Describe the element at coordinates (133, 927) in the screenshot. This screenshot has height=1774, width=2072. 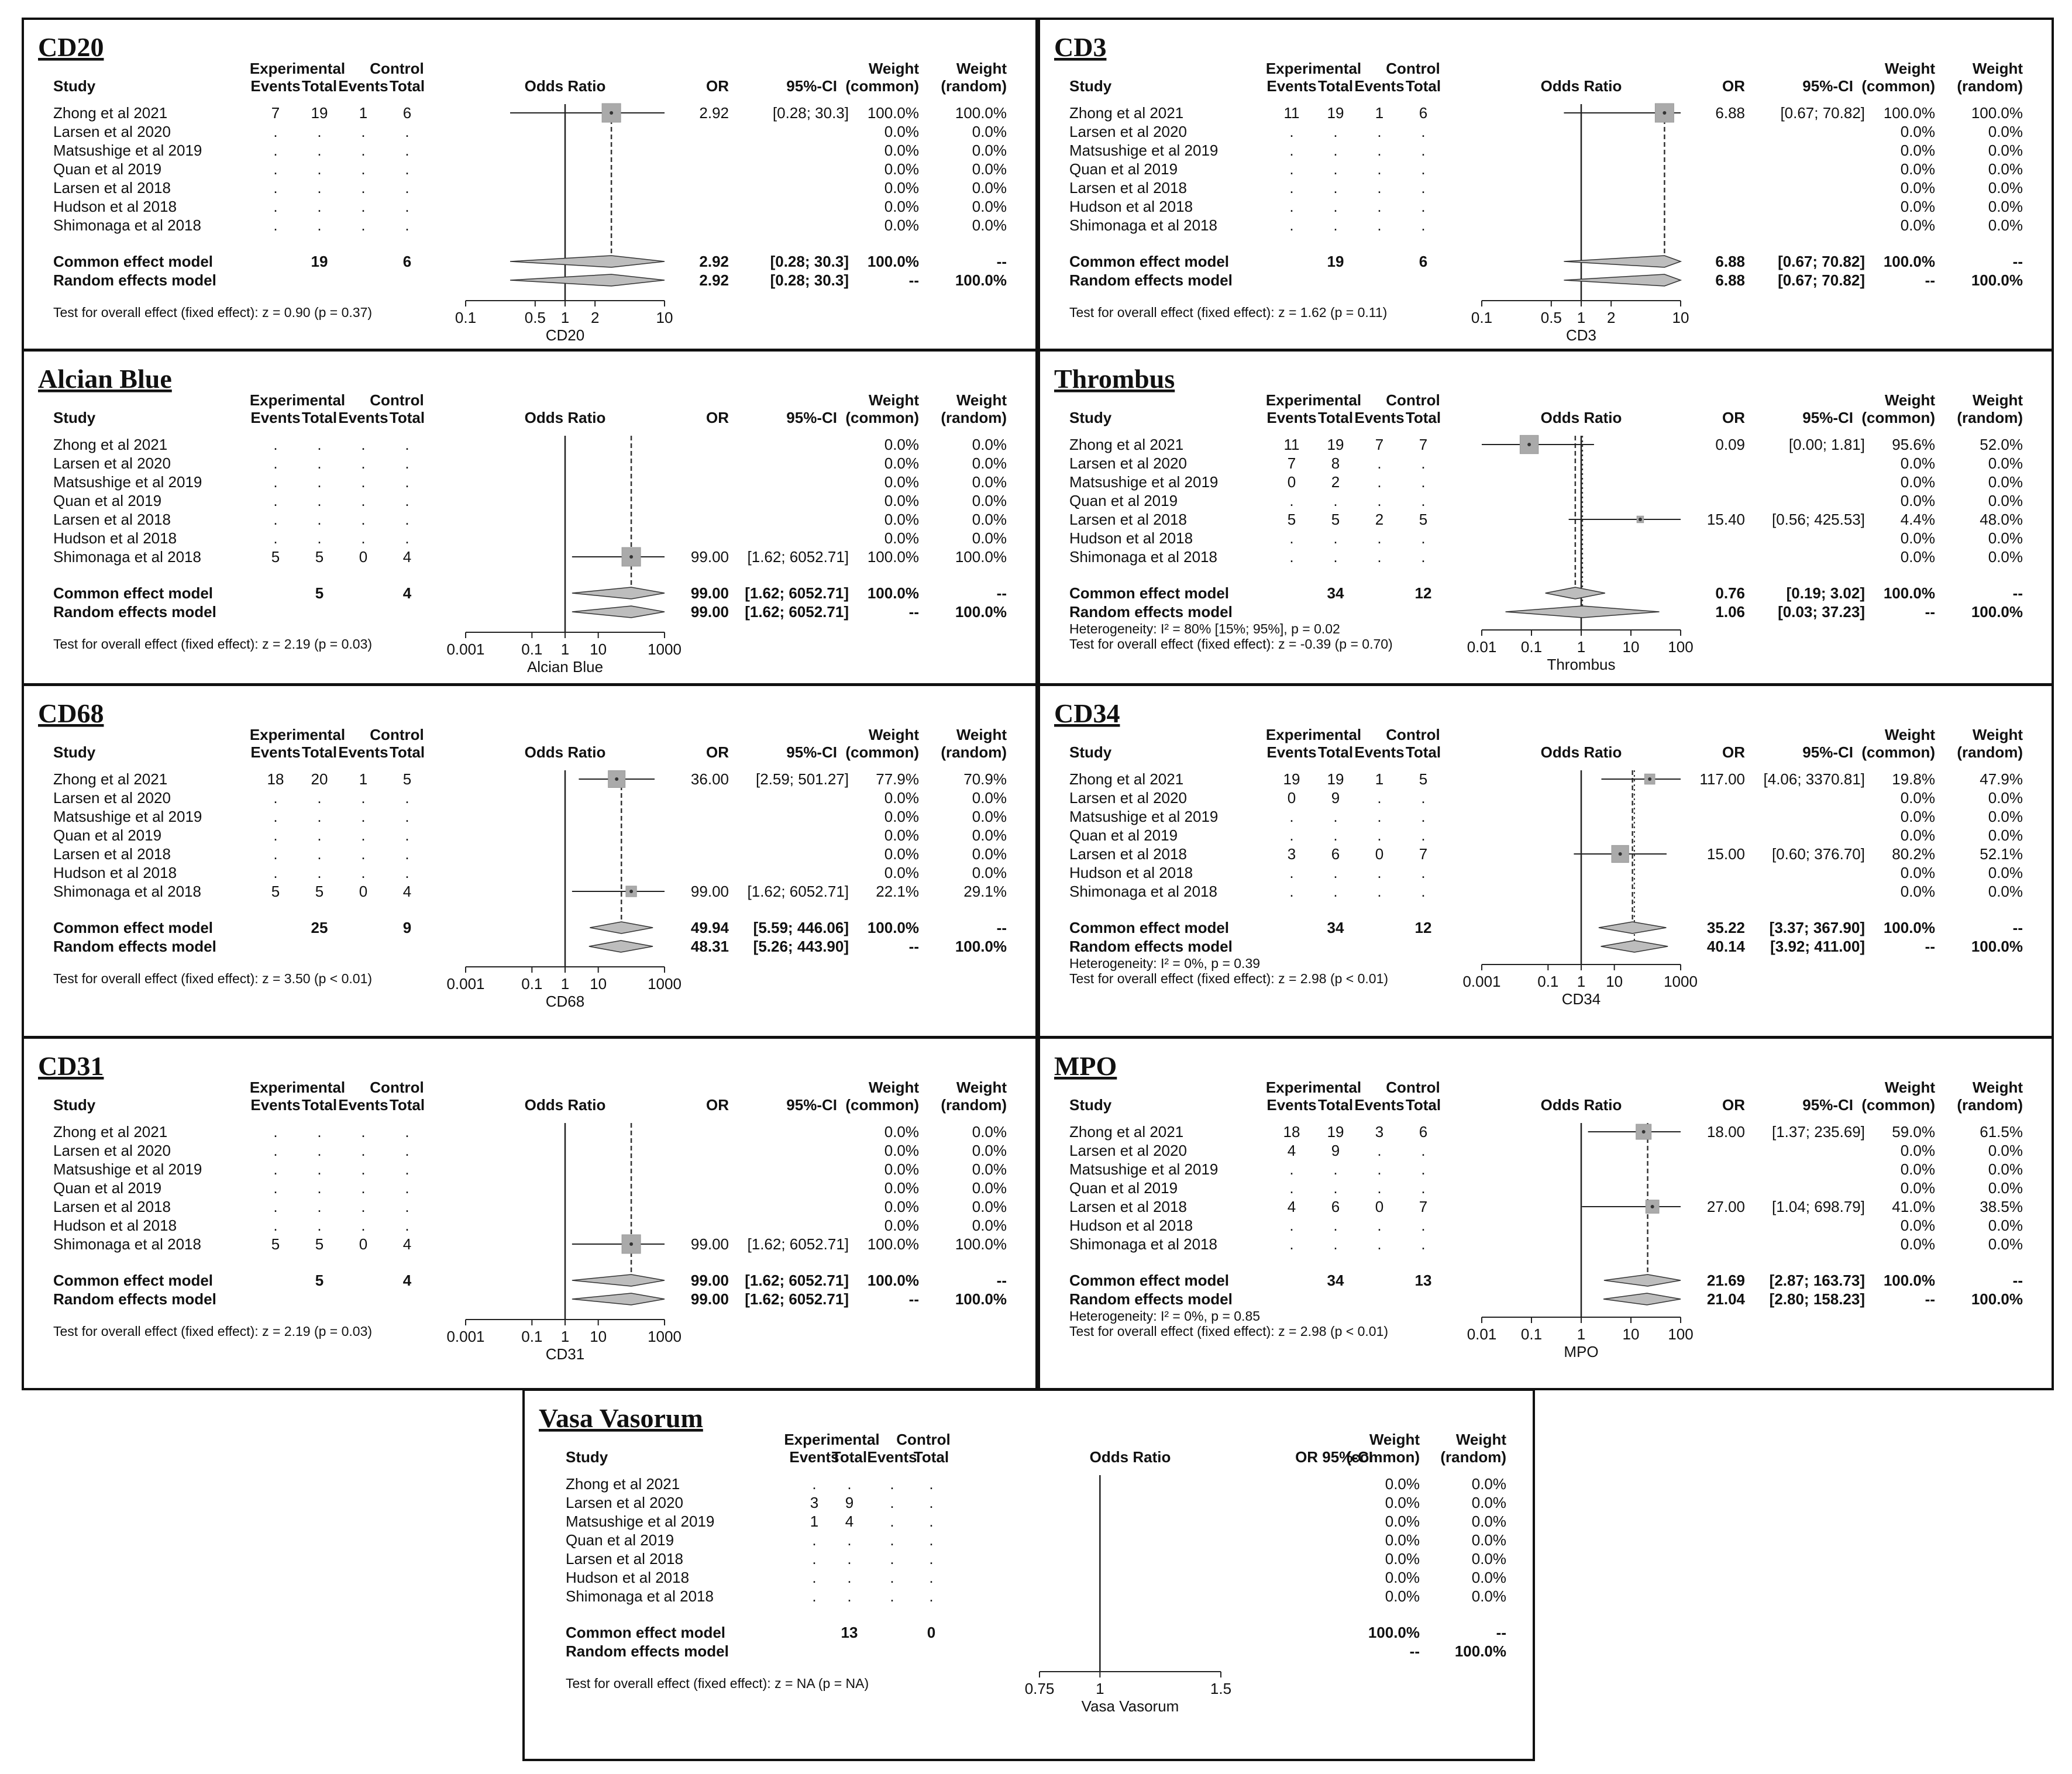
I see `common-model-label: Common effect model` at that location.